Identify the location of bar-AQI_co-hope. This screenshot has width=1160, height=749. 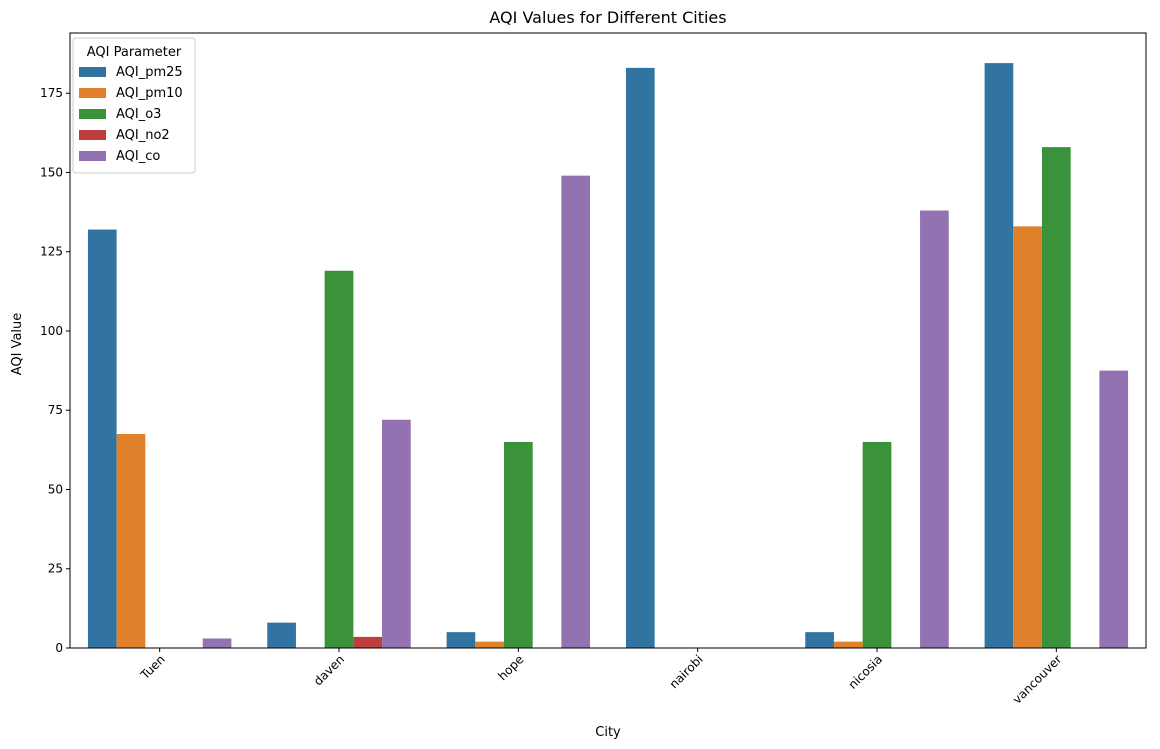
(576, 411).